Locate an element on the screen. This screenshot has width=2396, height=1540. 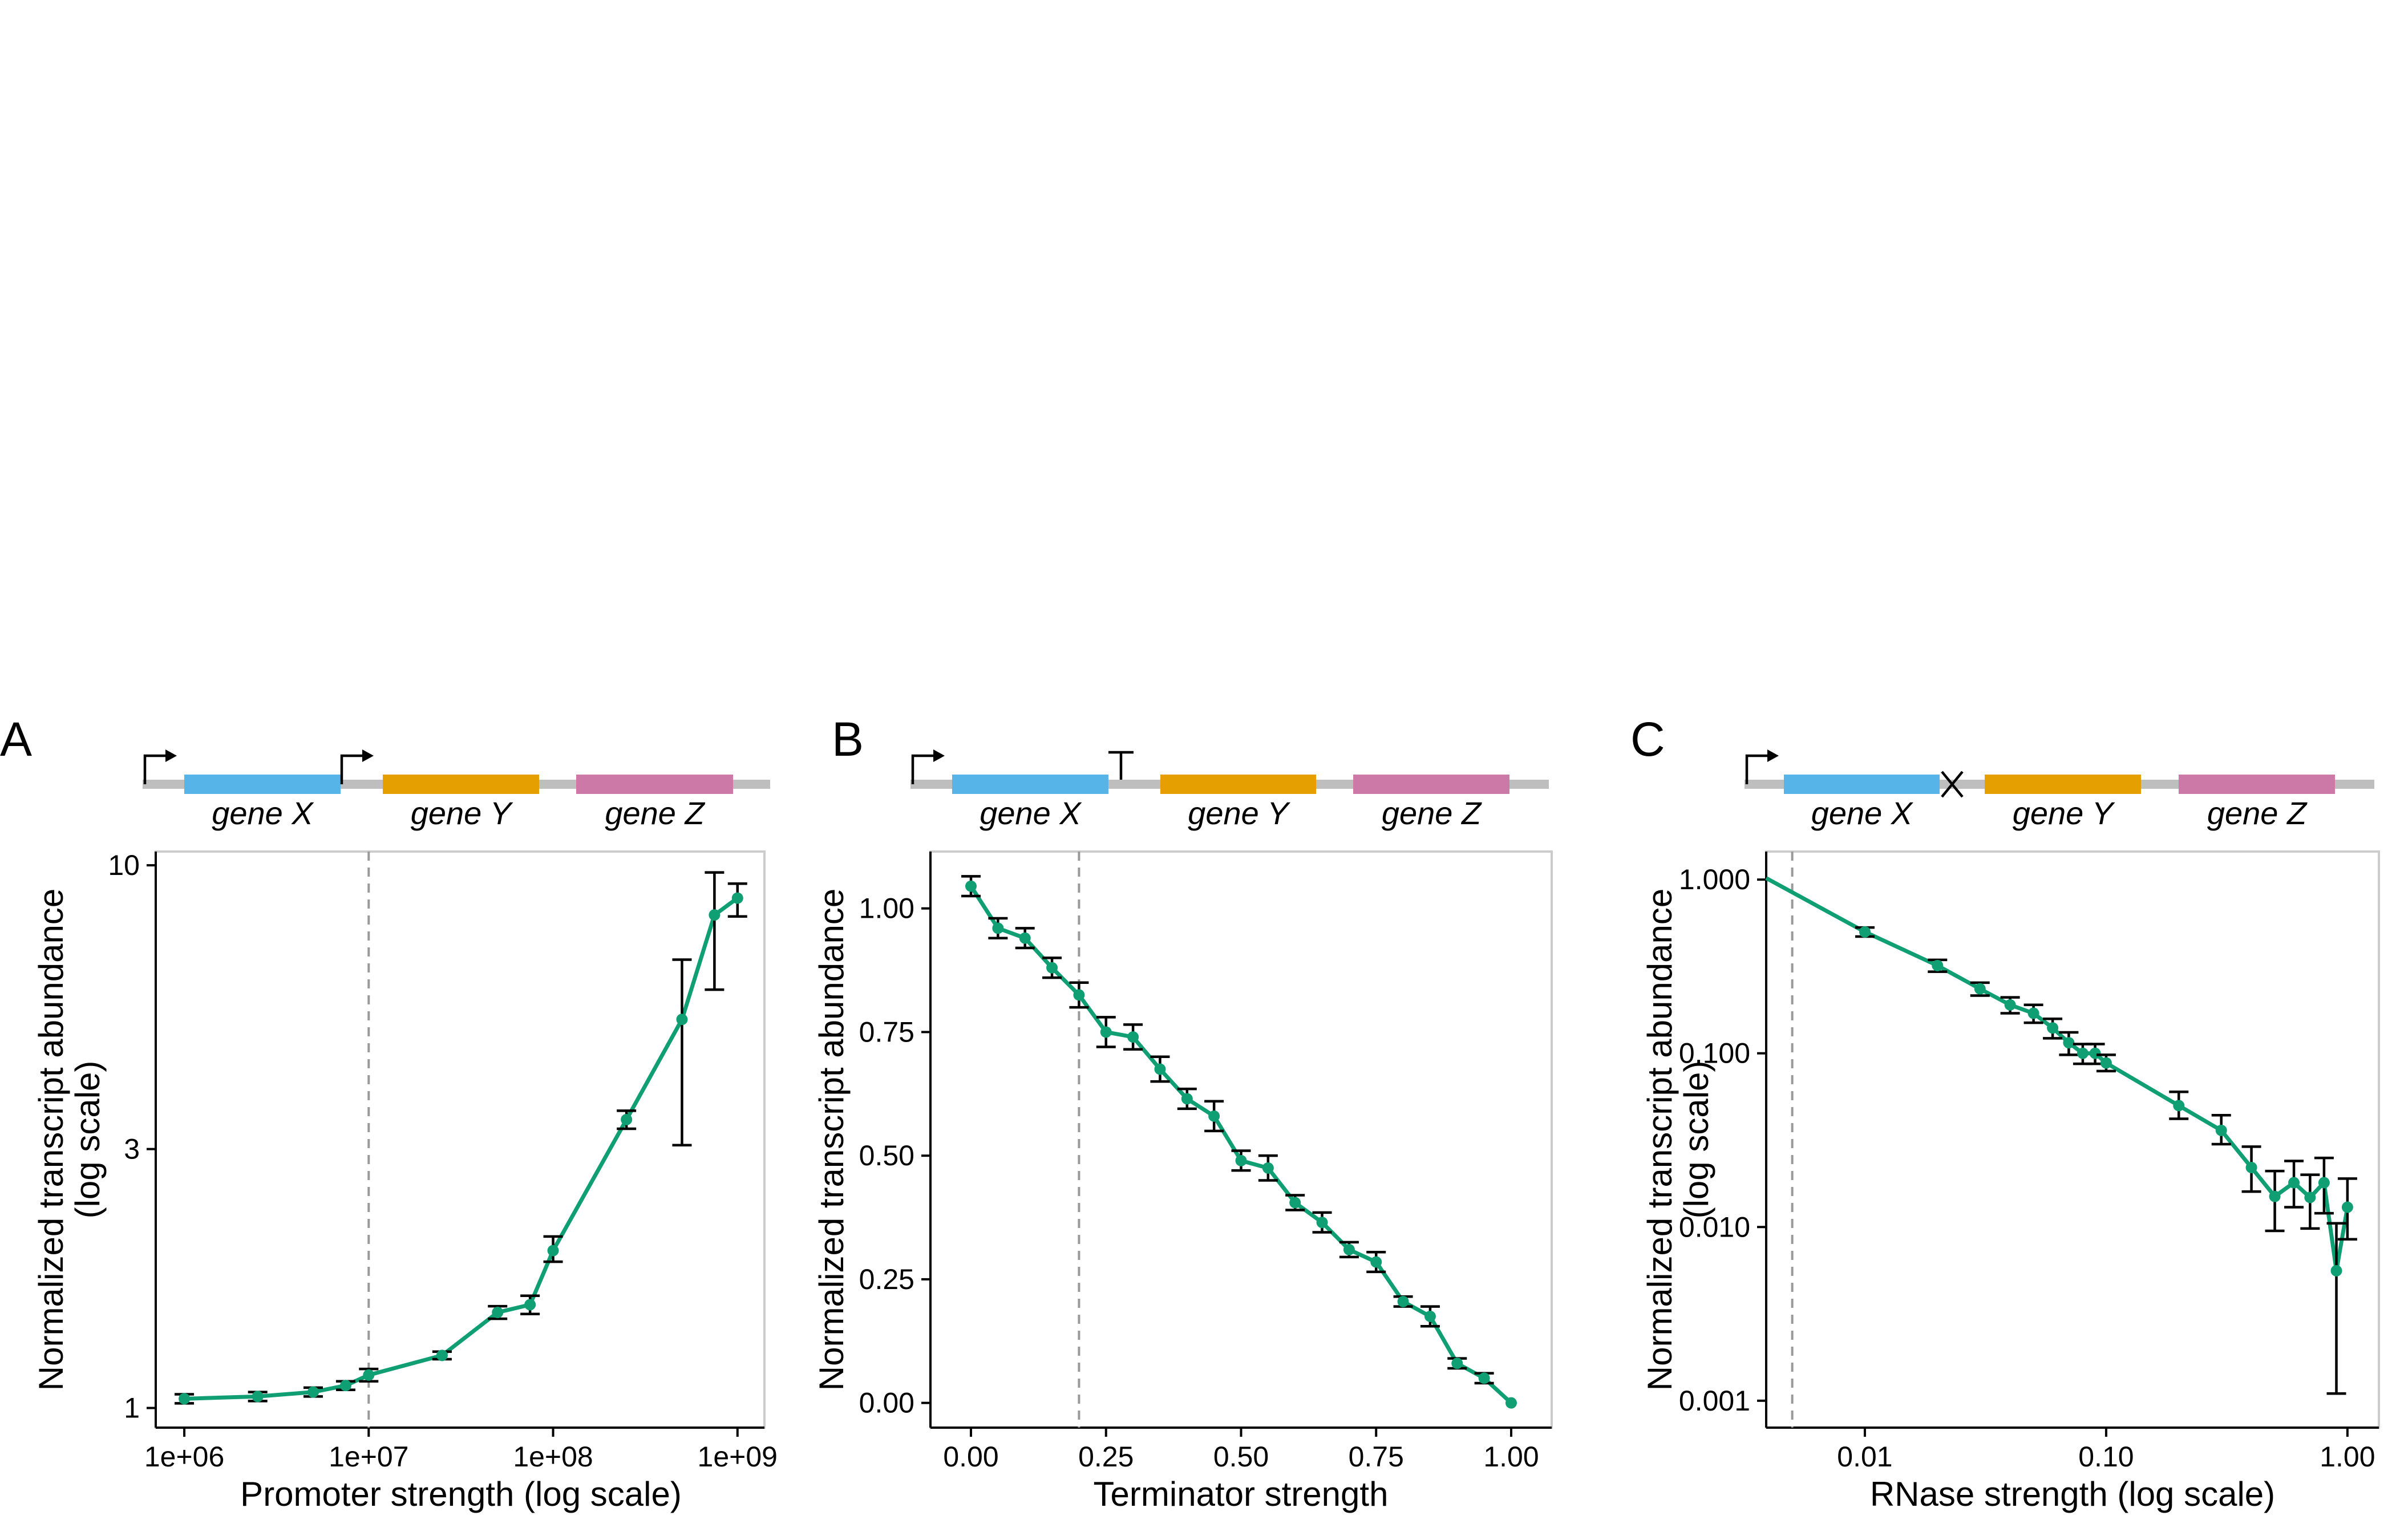
y-tick-label: 0.010 is located at coordinates (1715, 1227).